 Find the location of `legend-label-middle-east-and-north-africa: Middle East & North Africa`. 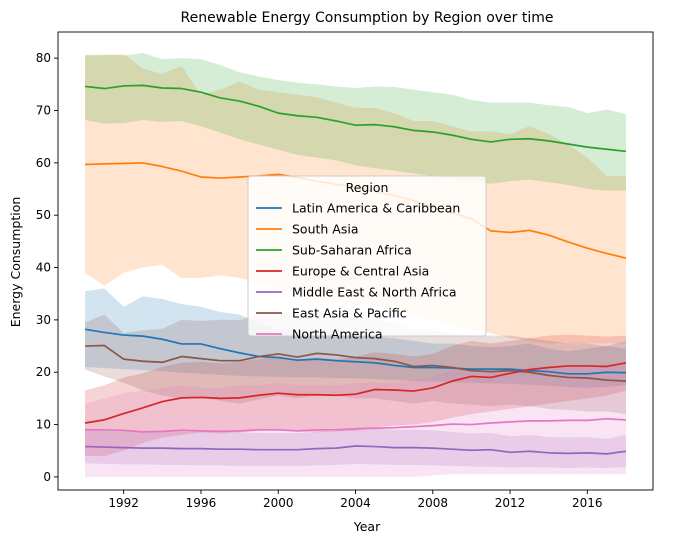

legend-label-middle-east-and-north-africa: Middle East & North Africa is located at coordinates (374, 292).